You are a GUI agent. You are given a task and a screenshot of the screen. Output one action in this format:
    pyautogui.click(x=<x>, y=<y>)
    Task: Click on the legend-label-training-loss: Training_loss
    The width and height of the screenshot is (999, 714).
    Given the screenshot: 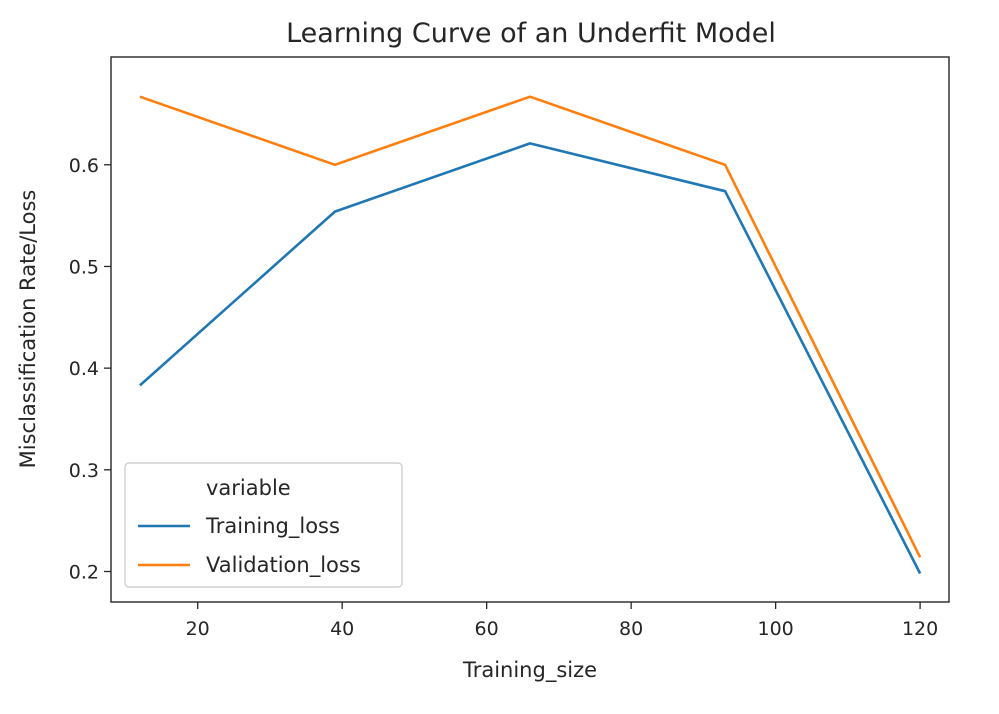 What is the action you would take?
    pyautogui.click(x=272, y=526)
    